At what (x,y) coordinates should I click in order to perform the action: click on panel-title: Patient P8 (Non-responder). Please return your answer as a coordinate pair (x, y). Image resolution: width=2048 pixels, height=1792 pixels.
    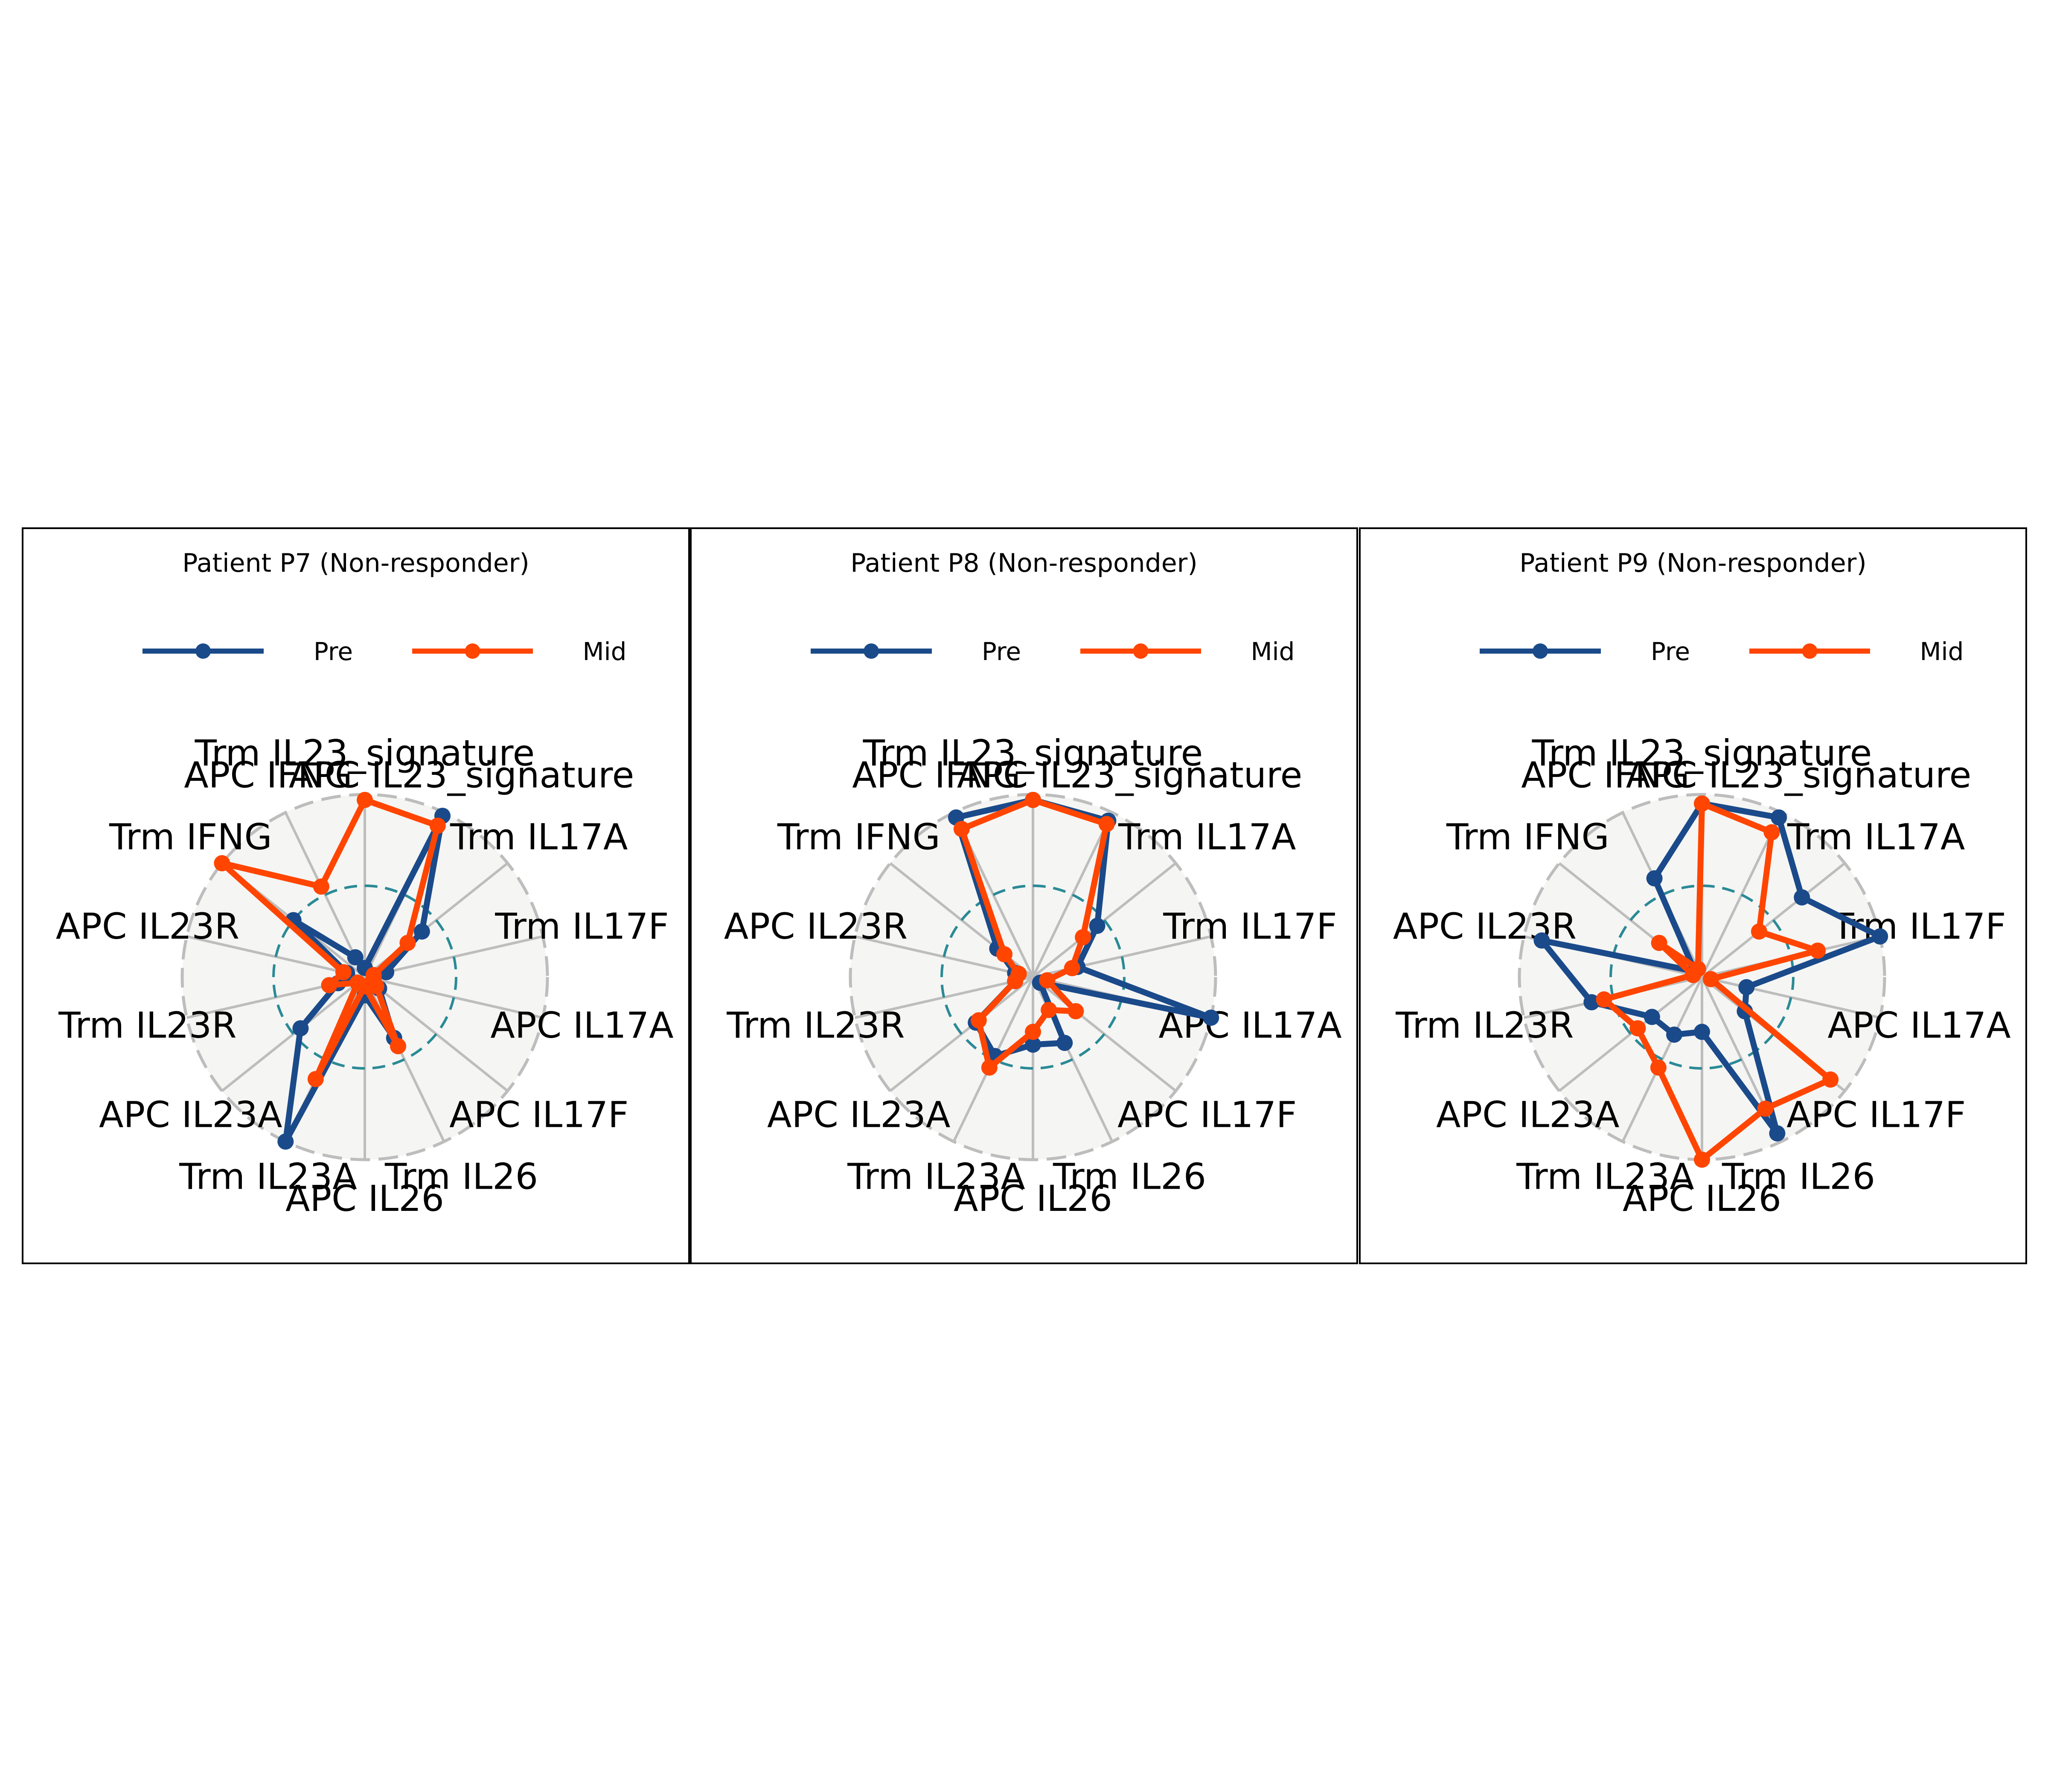
    Looking at the image, I should click on (1024, 563).